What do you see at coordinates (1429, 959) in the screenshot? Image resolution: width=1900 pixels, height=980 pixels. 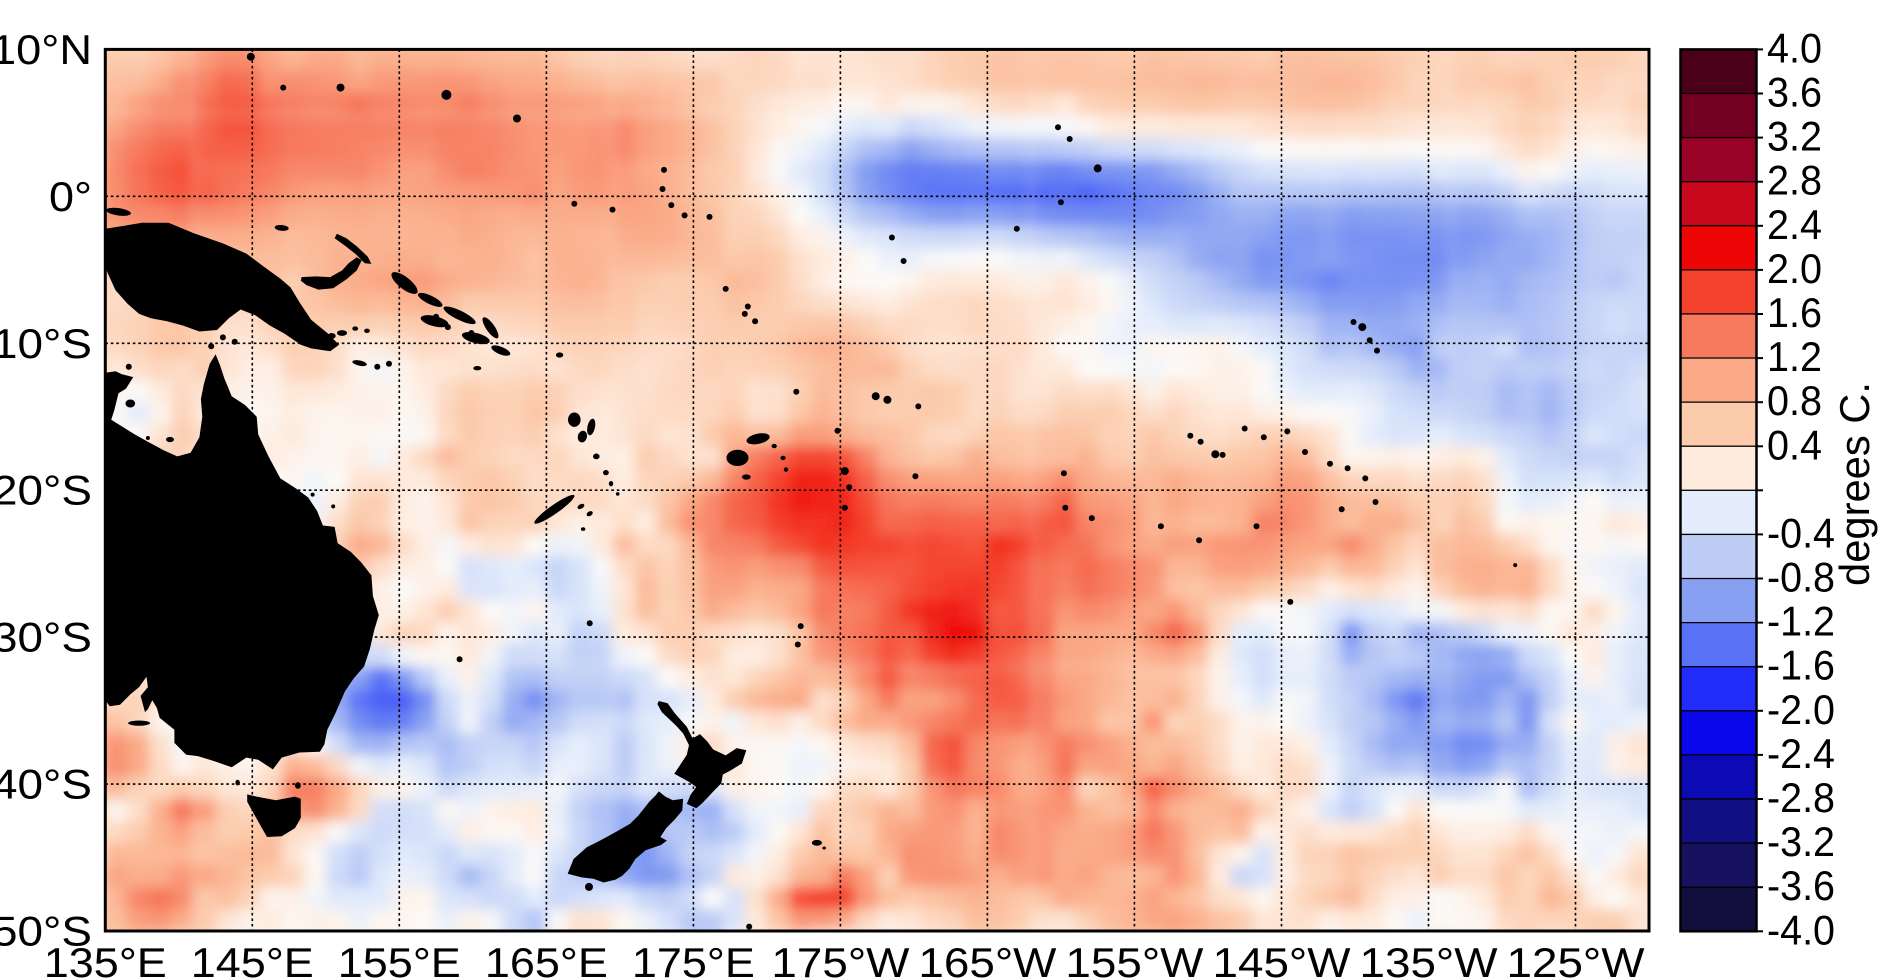 I see `svg-text: 135°W` at bounding box center [1429, 959].